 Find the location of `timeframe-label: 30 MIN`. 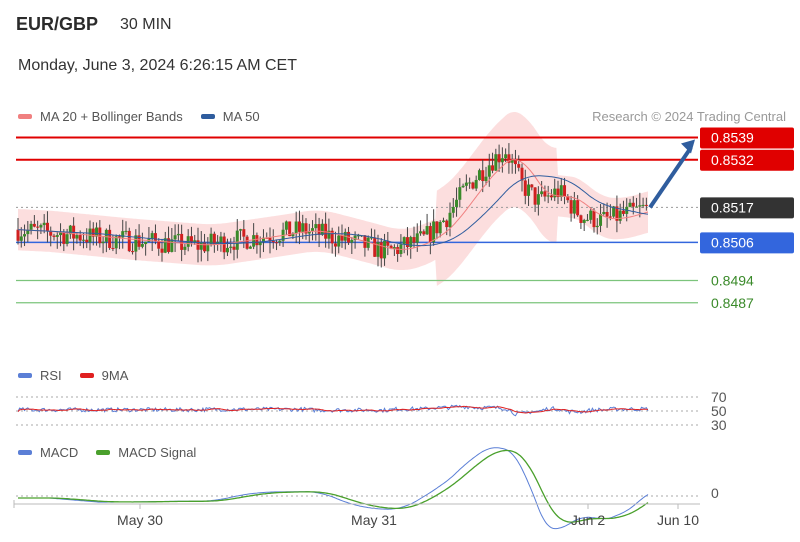

timeframe-label: 30 MIN is located at coordinates (146, 24).